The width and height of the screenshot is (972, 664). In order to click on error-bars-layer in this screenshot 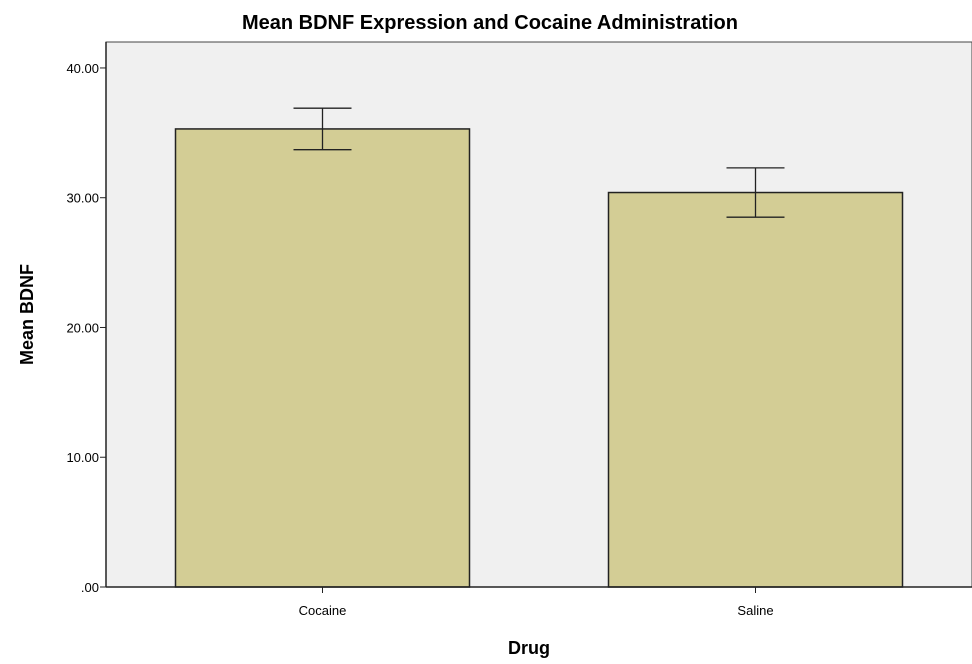, I will do `click(539, 162)`.